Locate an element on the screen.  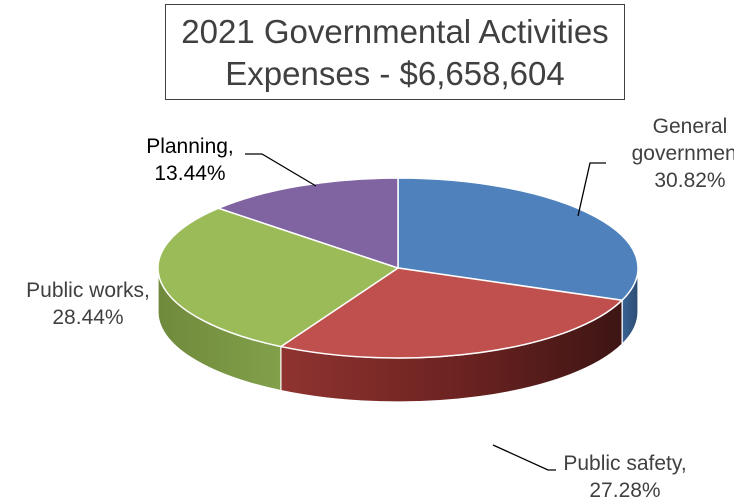
data-label-public-safety-line-1: Public safety, is located at coordinates (624, 463).